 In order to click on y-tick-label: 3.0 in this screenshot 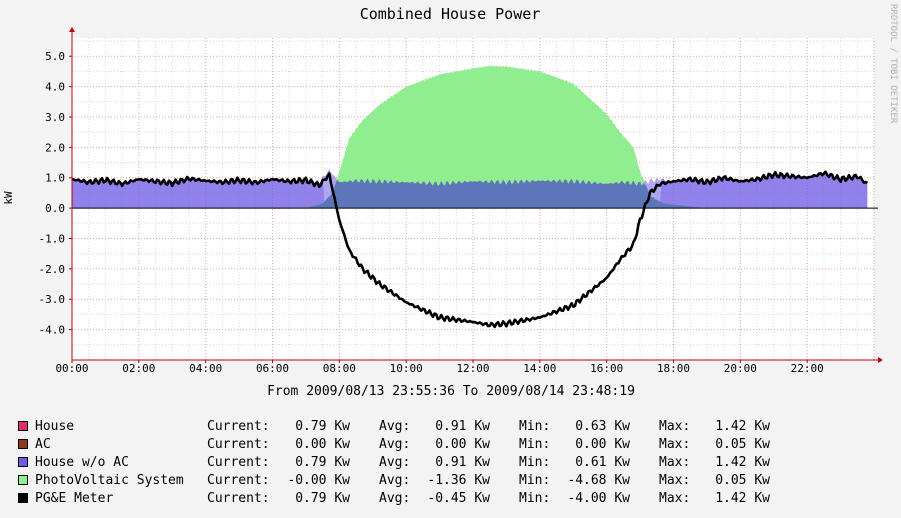, I will do `click(55, 117)`.